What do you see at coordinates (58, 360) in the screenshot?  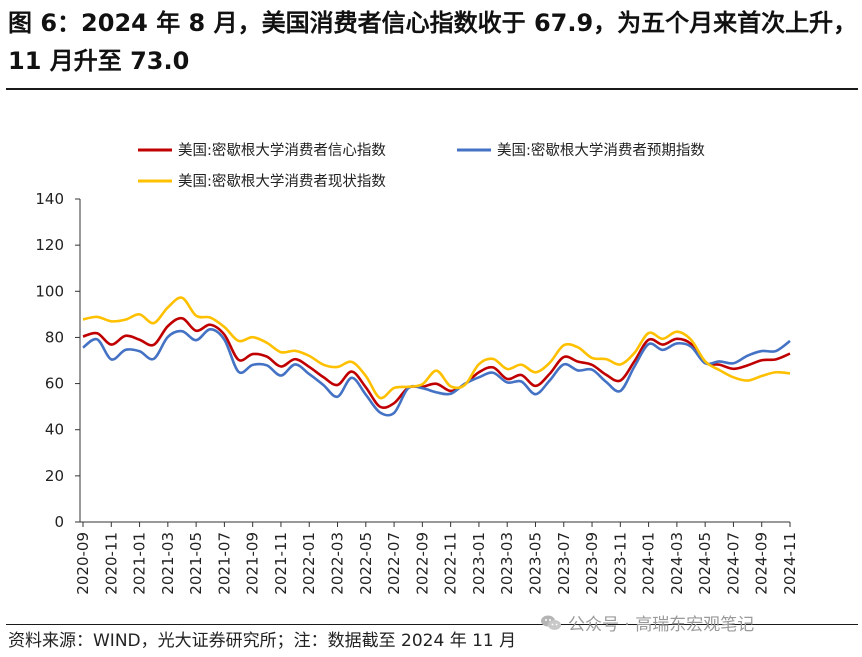 I see `y-axis: 0 20 40 60 80 100 120 140` at bounding box center [58, 360].